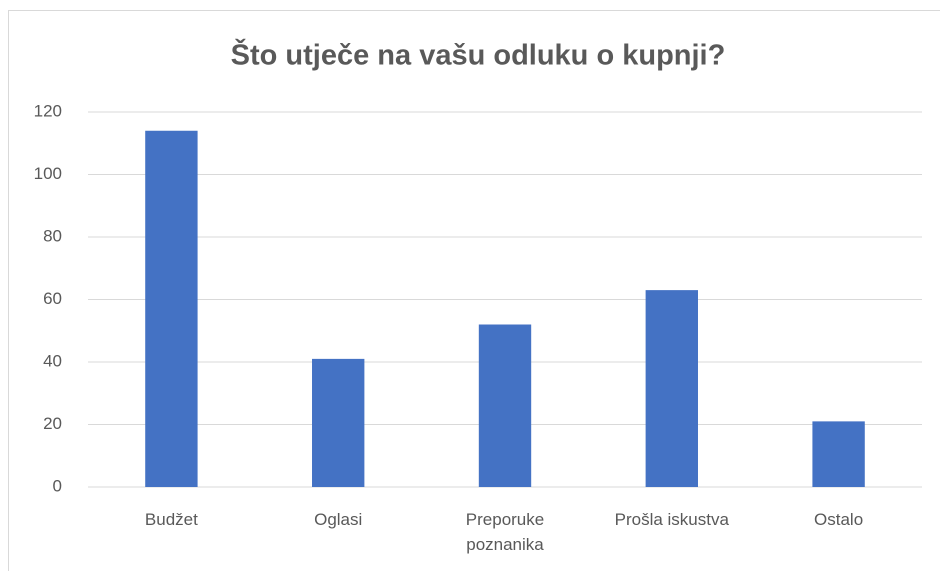  I want to click on y-tick-label: 40, so click(52, 360).